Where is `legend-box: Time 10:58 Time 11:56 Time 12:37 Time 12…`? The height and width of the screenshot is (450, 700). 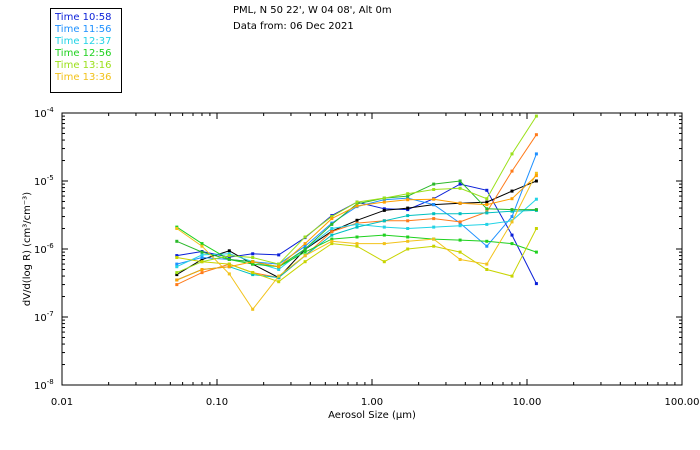 legend-box: Time 10:58 Time 11:56 Time 12:37 Time 12… is located at coordinates (86, 50).